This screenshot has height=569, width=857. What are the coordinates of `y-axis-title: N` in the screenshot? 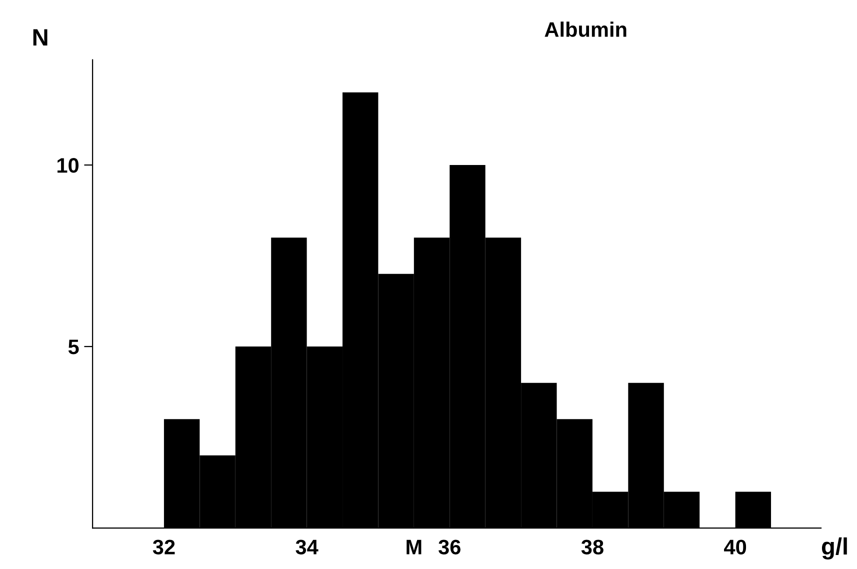 It's located at (40, 37).